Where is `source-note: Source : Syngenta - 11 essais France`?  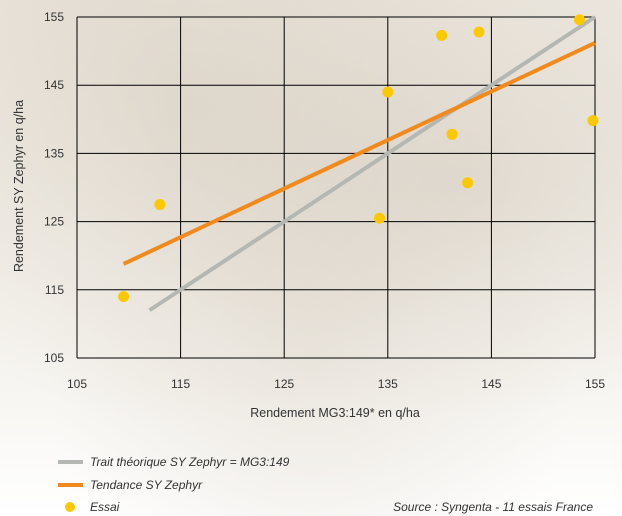
source-note: Source : Syngenta - 11 essais France is located at coordinates (493, 507).